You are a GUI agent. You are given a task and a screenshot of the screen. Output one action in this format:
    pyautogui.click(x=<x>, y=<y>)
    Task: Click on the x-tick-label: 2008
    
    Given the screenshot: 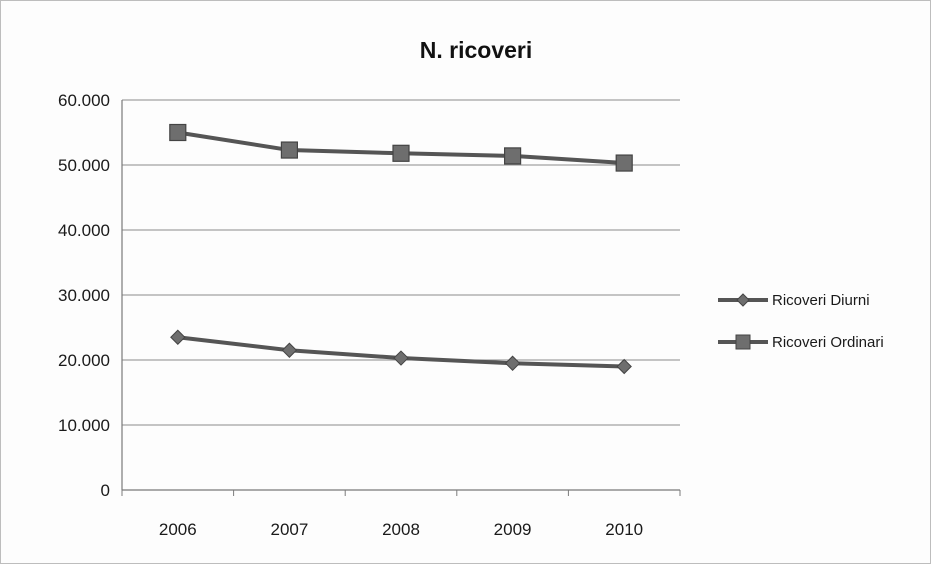 What is the action you would take?
    pyautogui.click(x=401, y=529)
    